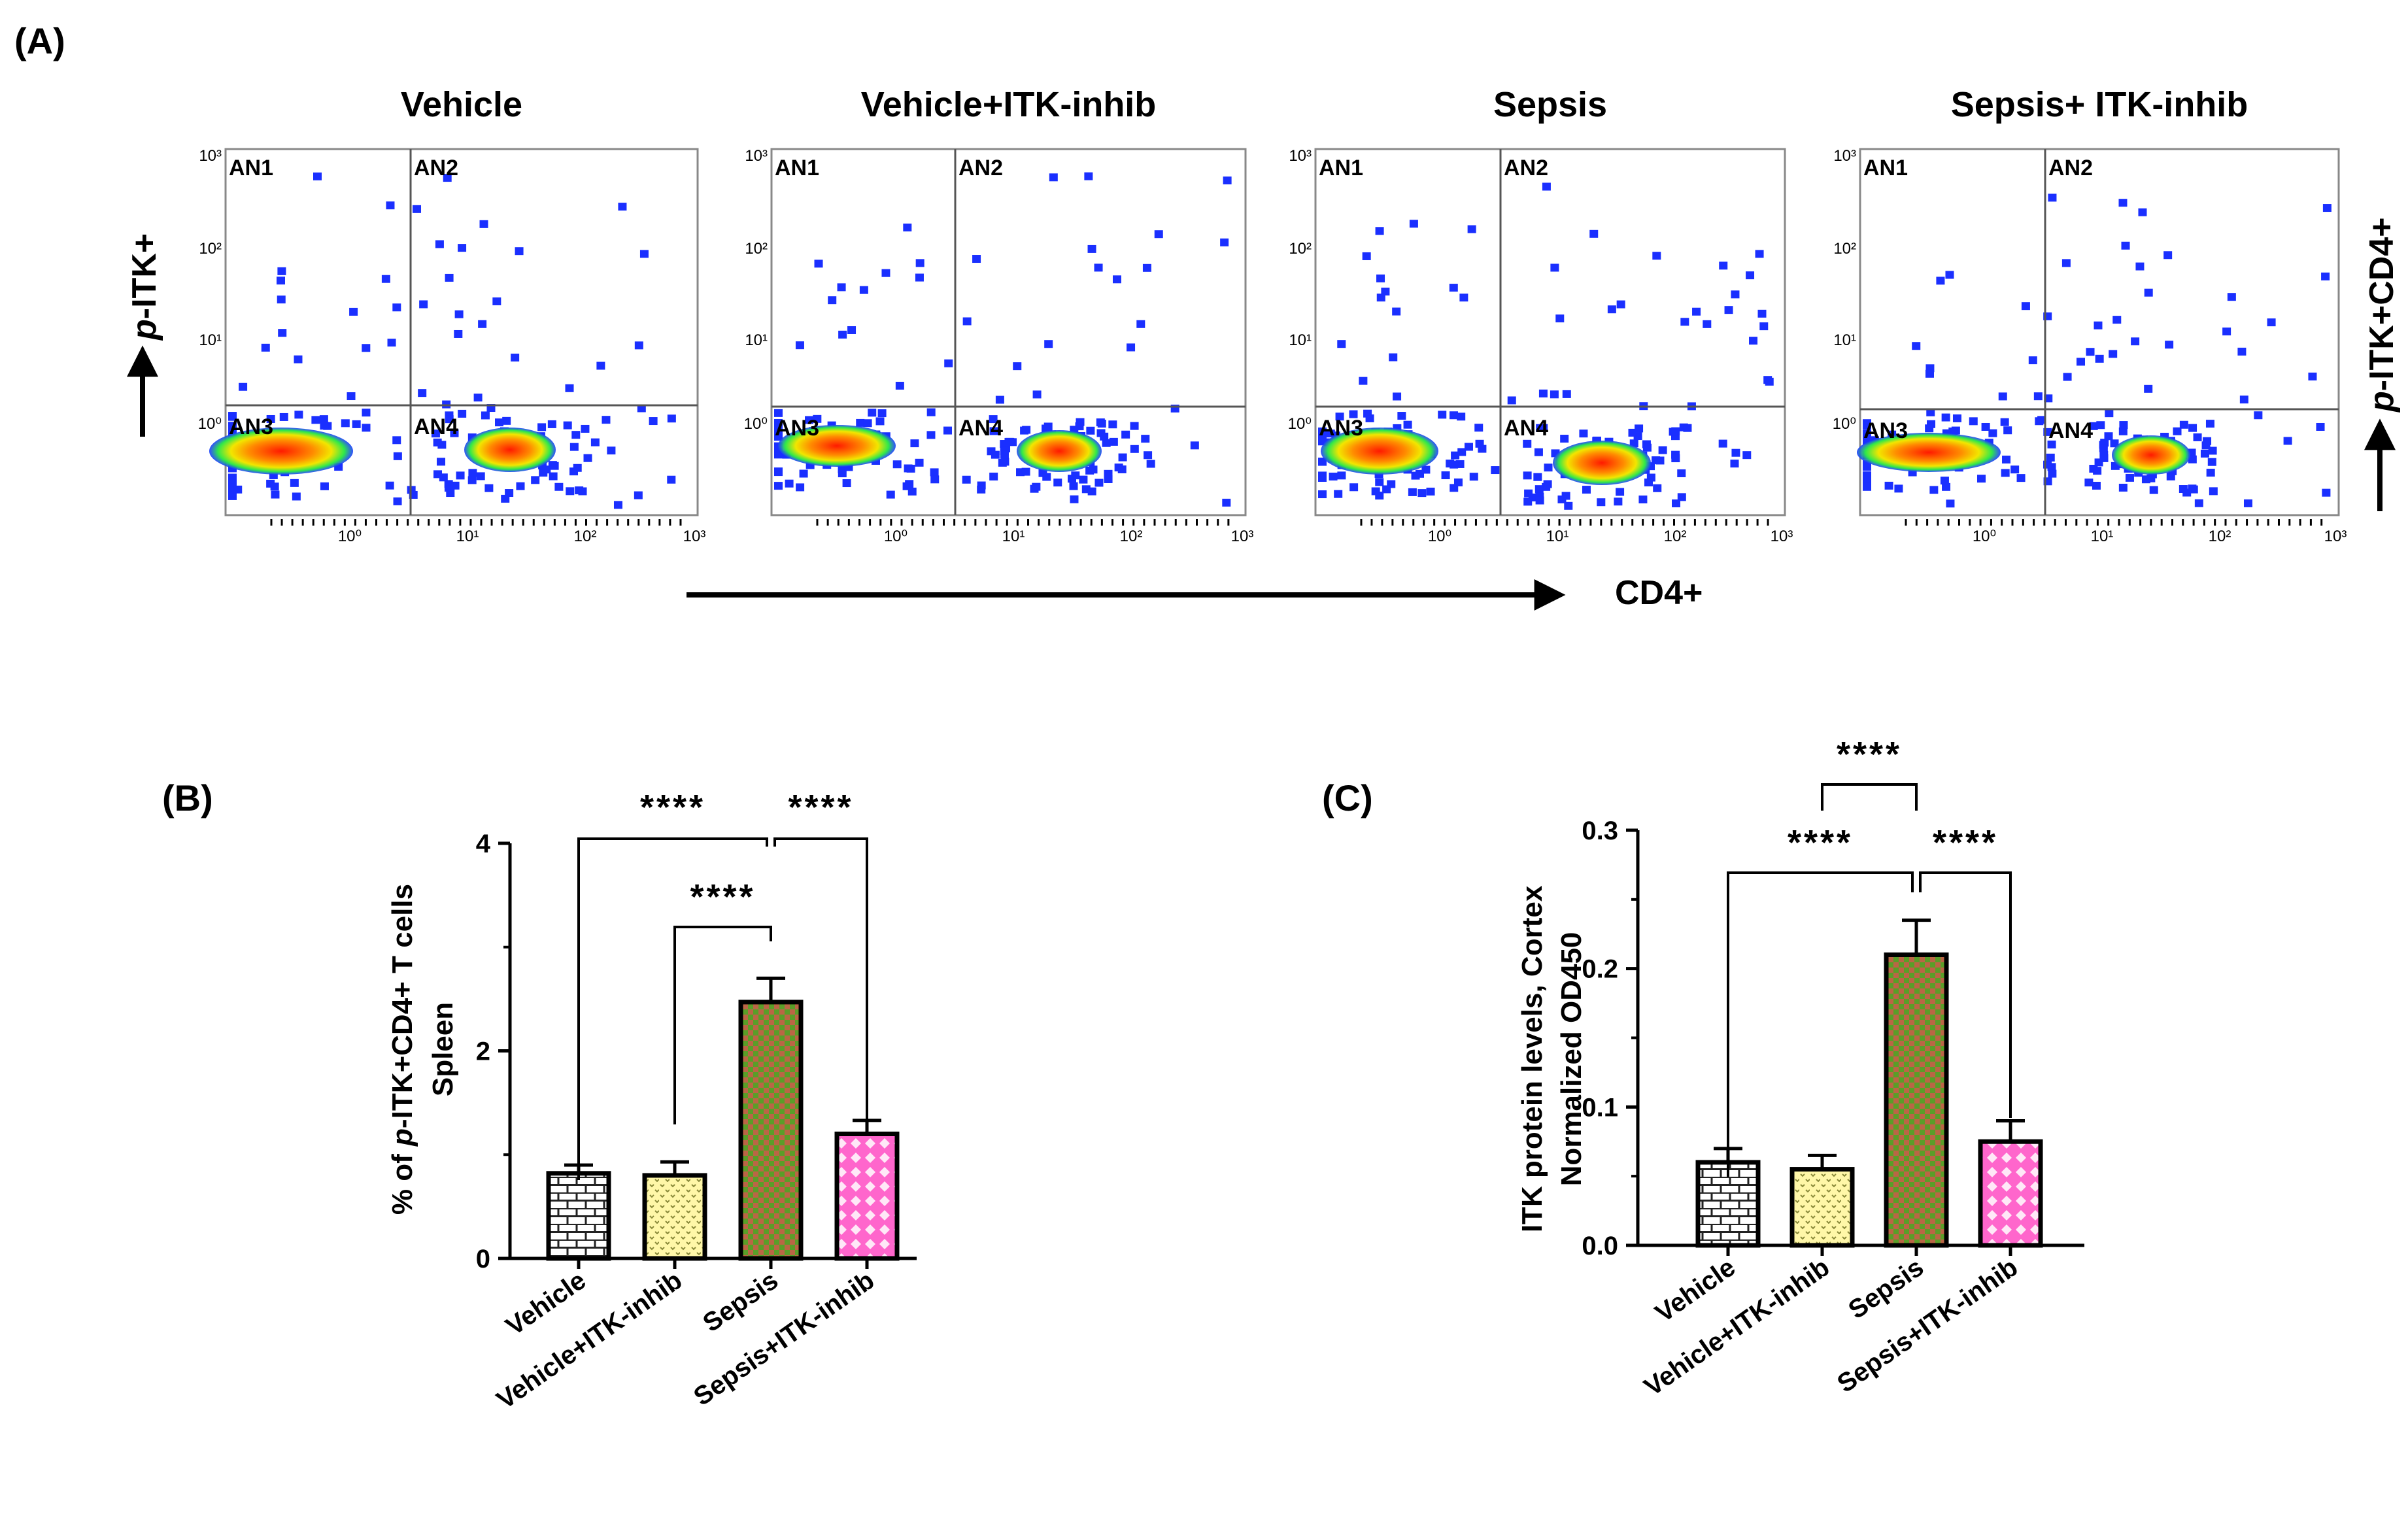 The height and width of the screenshot is (1516, 2408). Describe the element at coordinates (1600, 831) in the screenshot. I see `y-tick-label: 0.3` at that location.